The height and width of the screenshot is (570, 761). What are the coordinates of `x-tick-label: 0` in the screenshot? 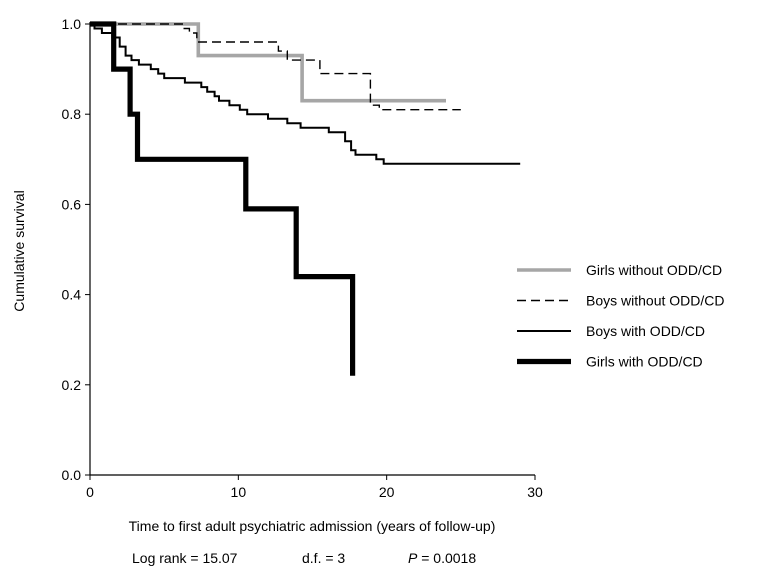 It's located at (90, 492).